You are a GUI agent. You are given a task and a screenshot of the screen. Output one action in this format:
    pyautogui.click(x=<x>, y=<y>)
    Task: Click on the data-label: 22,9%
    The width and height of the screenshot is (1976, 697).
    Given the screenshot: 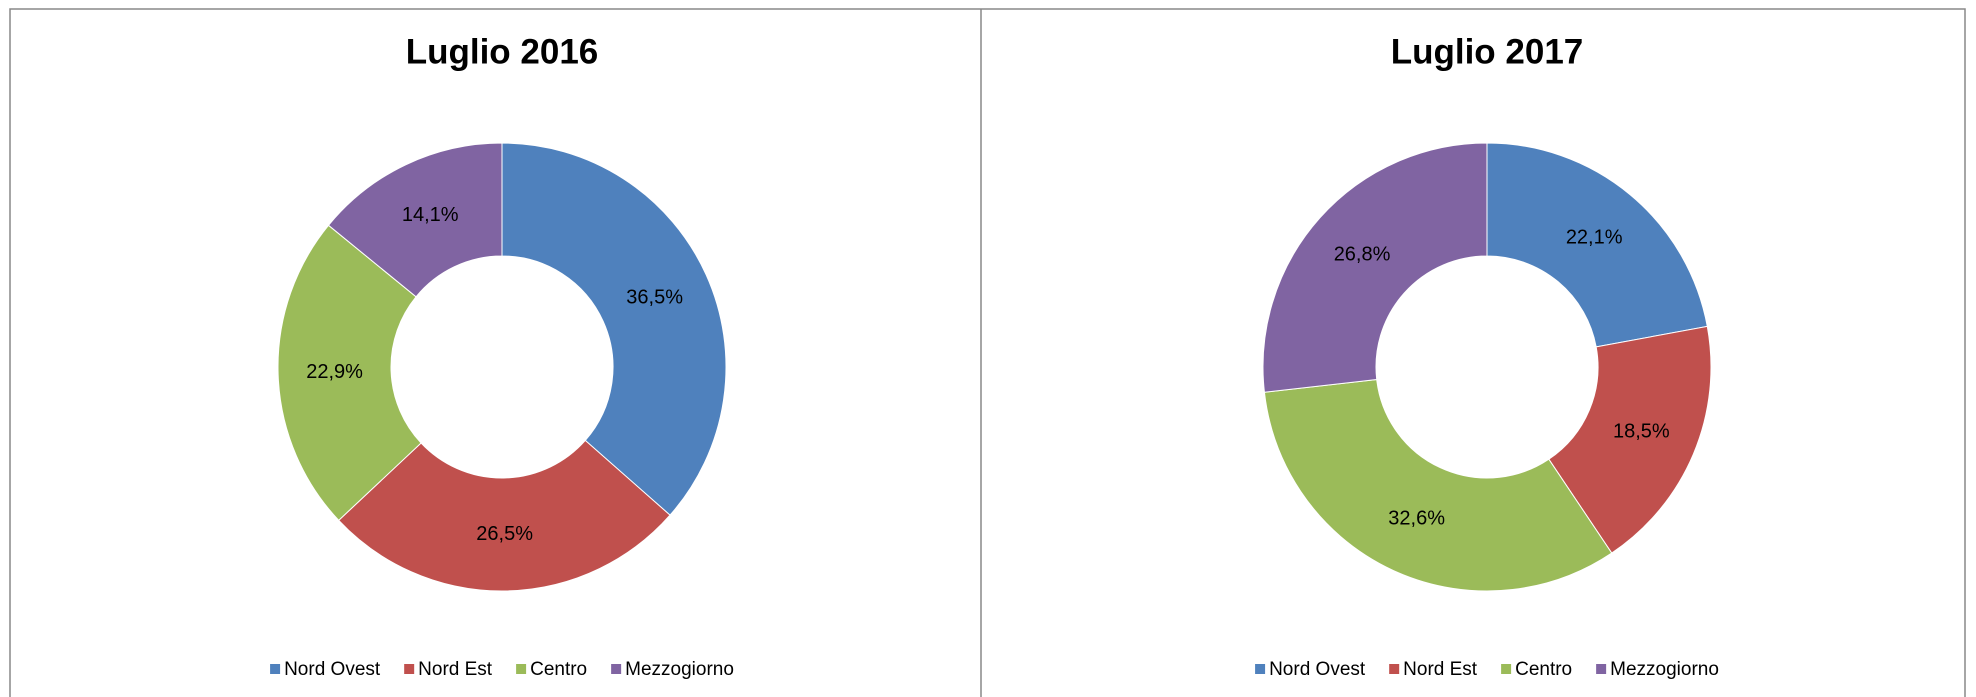 What is the action you would take?
    pyautogui.click(x=334, y=372)
    